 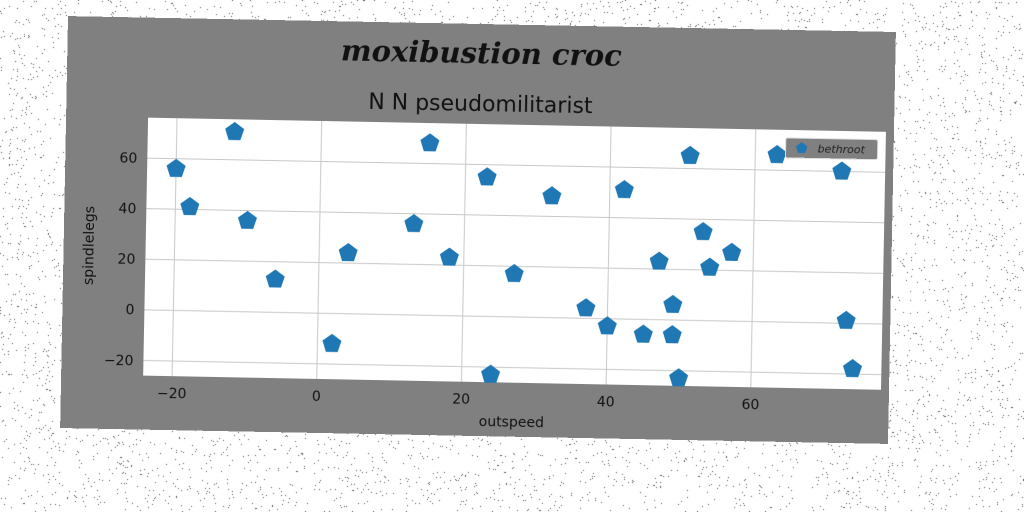 What do you see at coordinates (606, 402) in the screenshot?
I see `x-tick-label: 40` at bounding box center [606, 402].